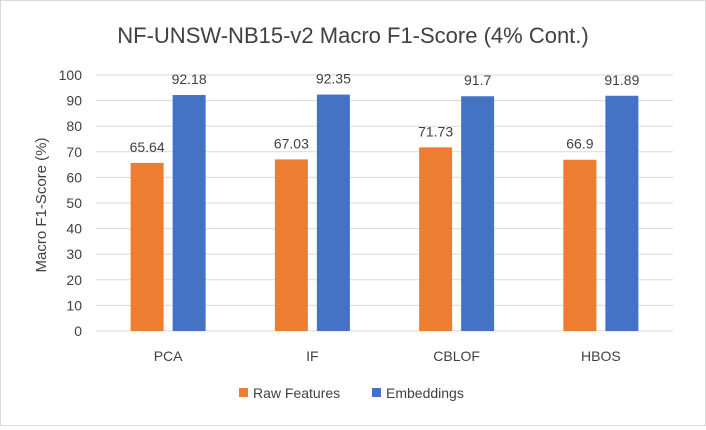 This screenshot has height=430, width=706. What do you see at coordinates (351, 393) in the screenshot?
I see `legend: Raw Features Embeddings` at bounding box center [351, 393].